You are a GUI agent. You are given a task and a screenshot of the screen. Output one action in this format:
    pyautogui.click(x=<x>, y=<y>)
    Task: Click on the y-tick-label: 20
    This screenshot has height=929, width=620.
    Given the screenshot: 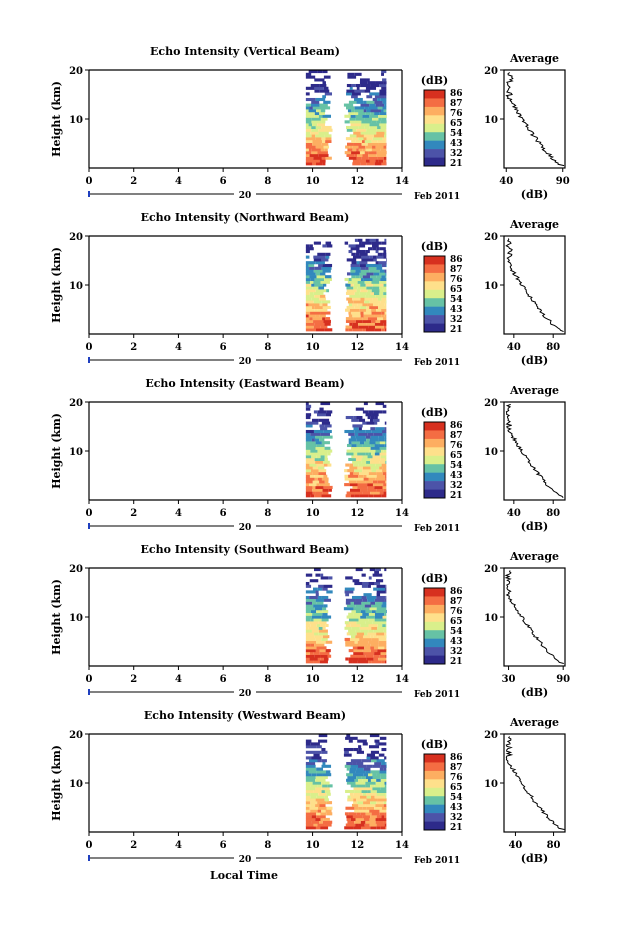 What is the action you would take?
    pyautogui.click(x=76, y=403)
    